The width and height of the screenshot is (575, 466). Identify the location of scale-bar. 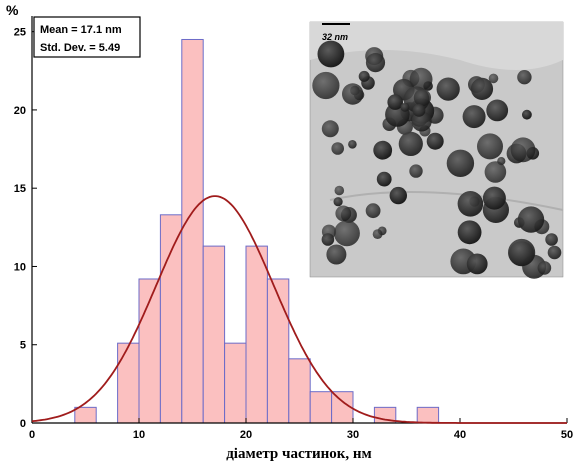
(336, 24).